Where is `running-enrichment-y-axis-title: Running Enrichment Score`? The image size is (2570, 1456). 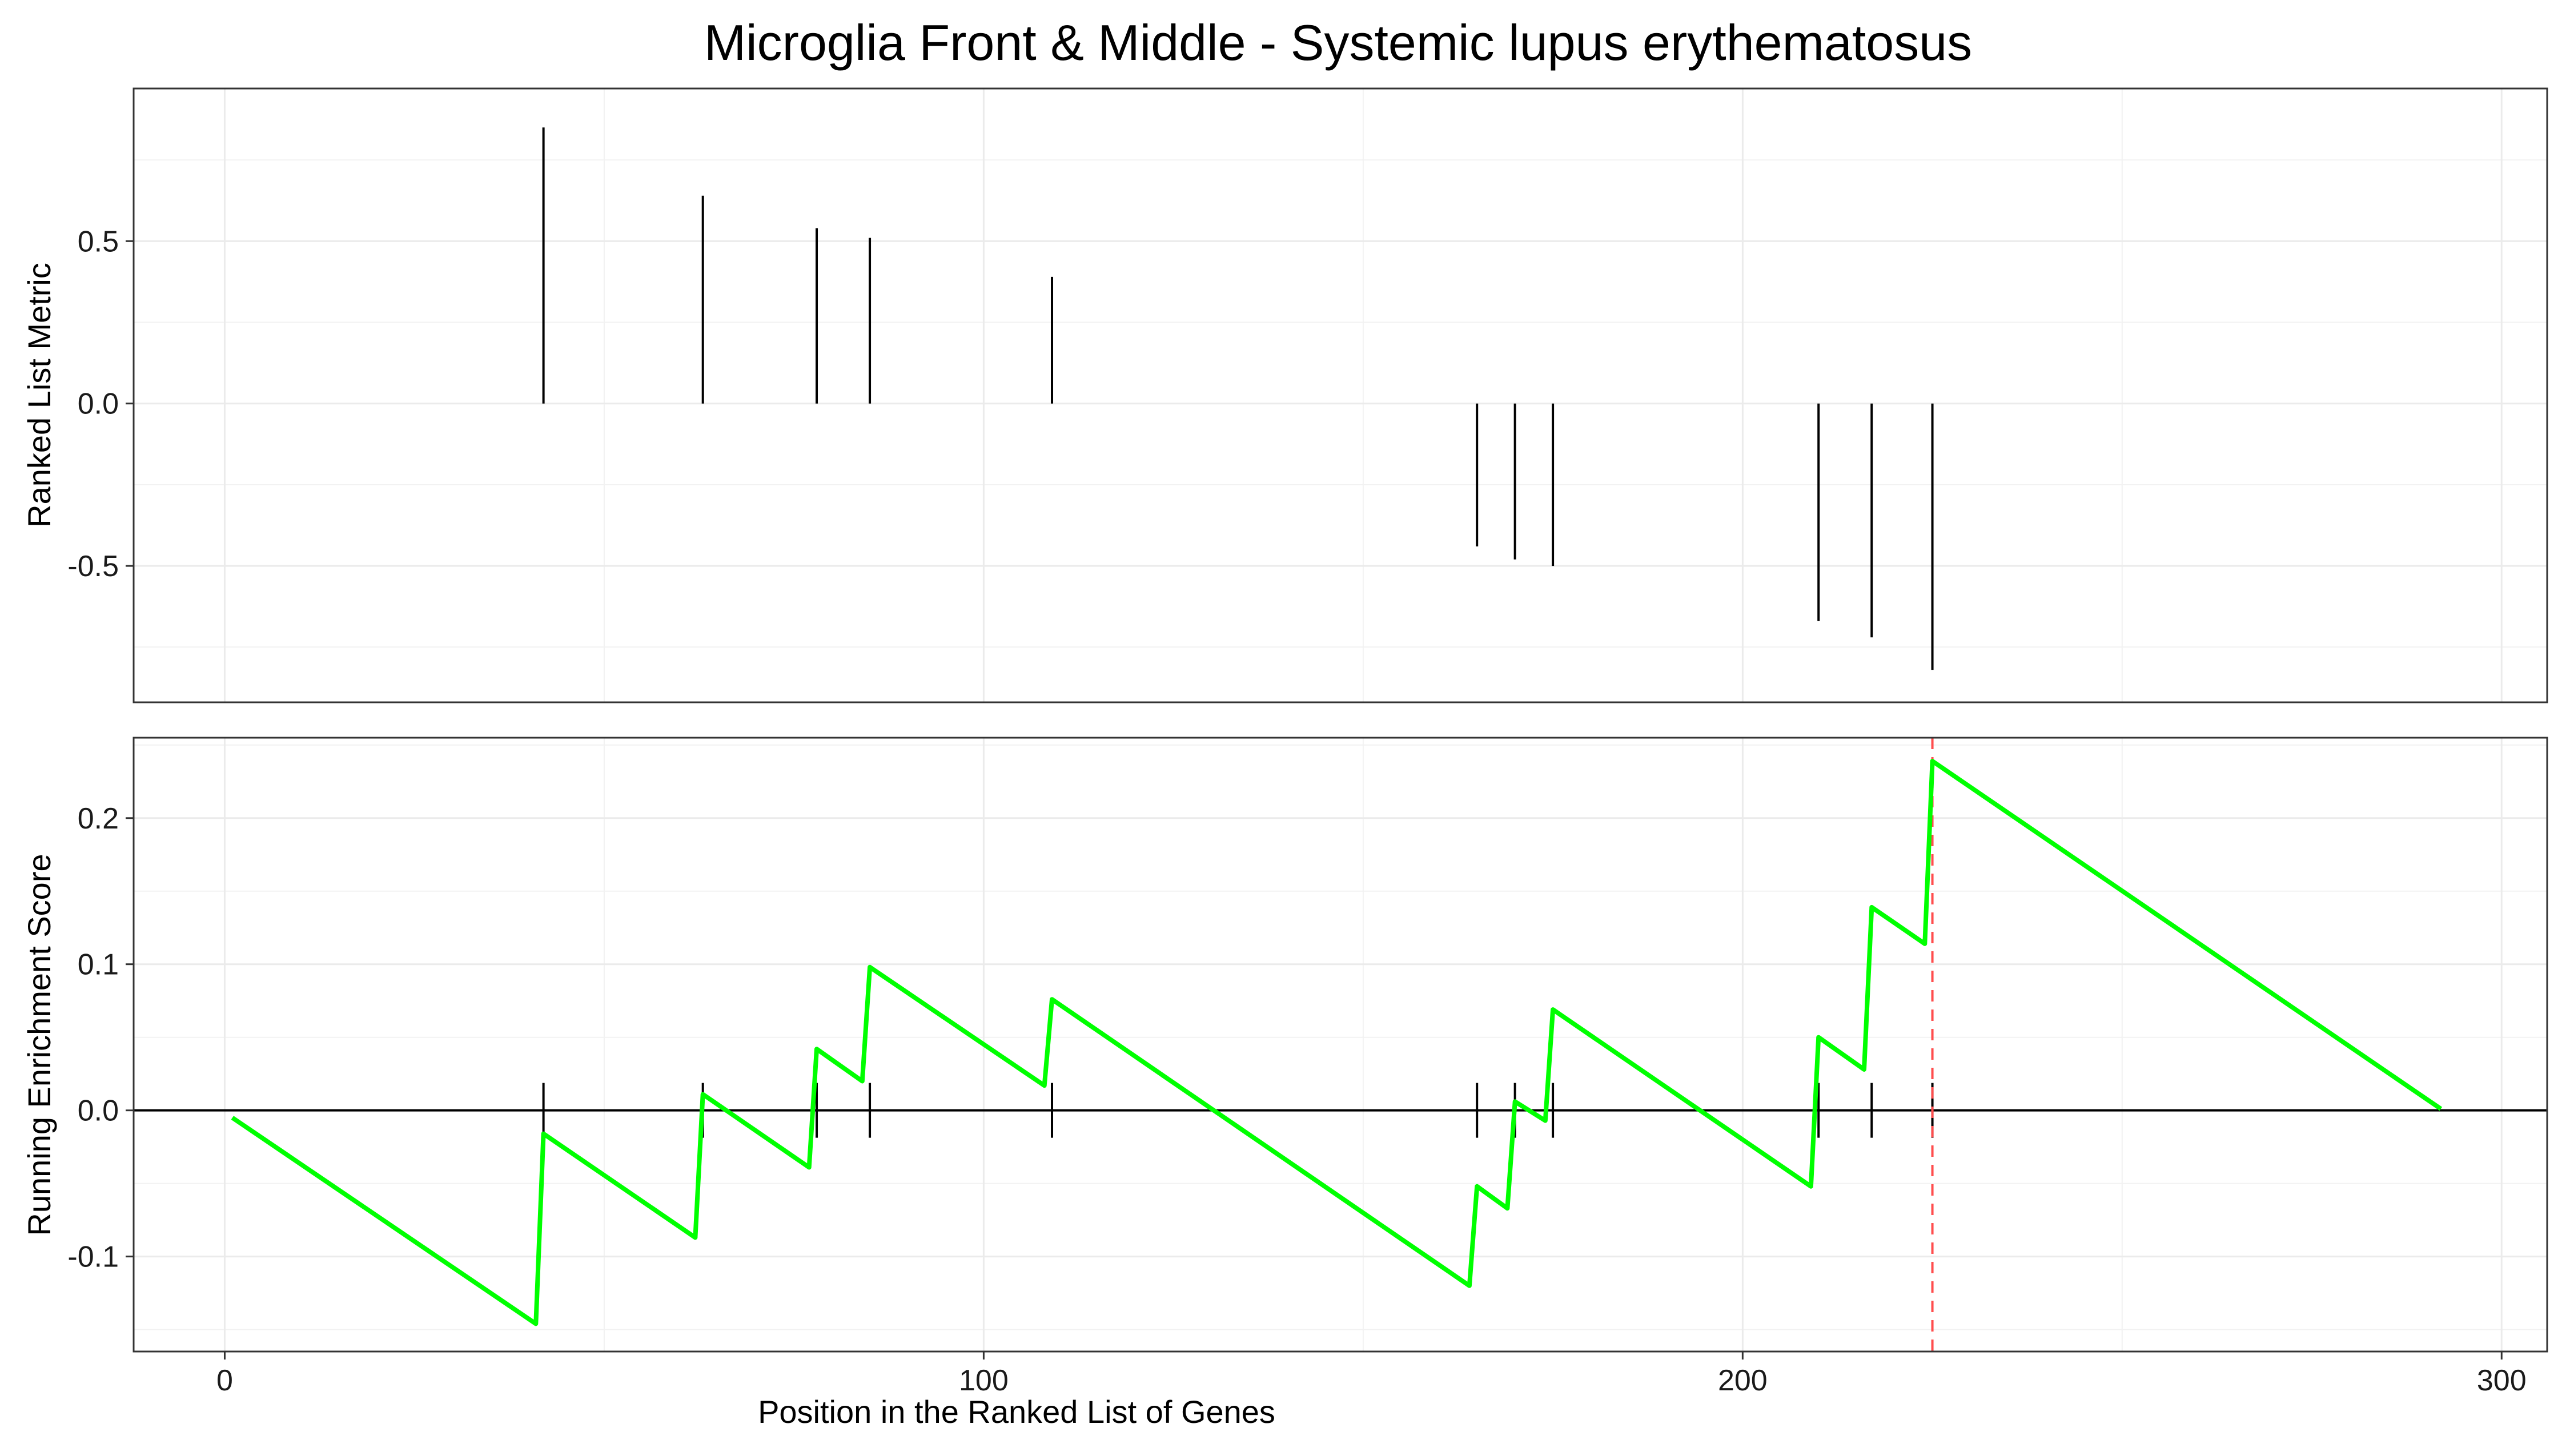 running-enrichment-y-axis-title: Running Enrichment Score is located at coordinates (39, 1045).